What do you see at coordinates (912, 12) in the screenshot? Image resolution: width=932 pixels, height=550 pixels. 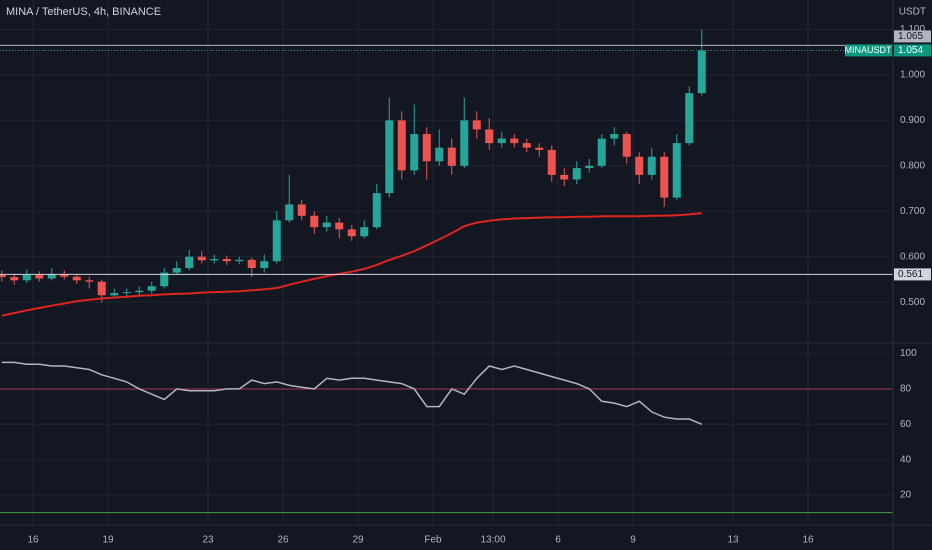 I see `axis-title: USDT` at bounding box center [912, 12].